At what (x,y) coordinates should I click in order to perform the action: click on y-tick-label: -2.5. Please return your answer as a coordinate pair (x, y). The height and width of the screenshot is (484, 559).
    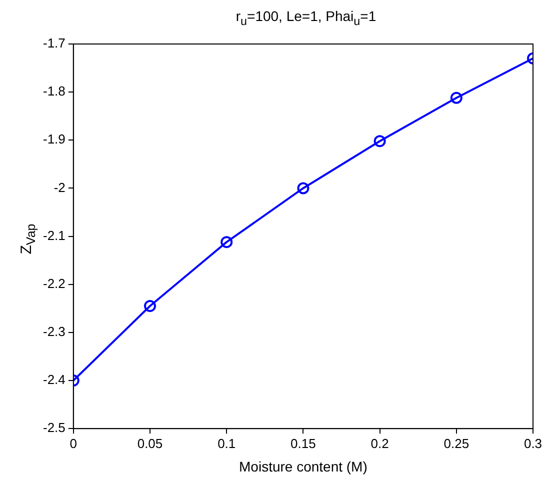
    Looking at the image, I should click on (54, 428).